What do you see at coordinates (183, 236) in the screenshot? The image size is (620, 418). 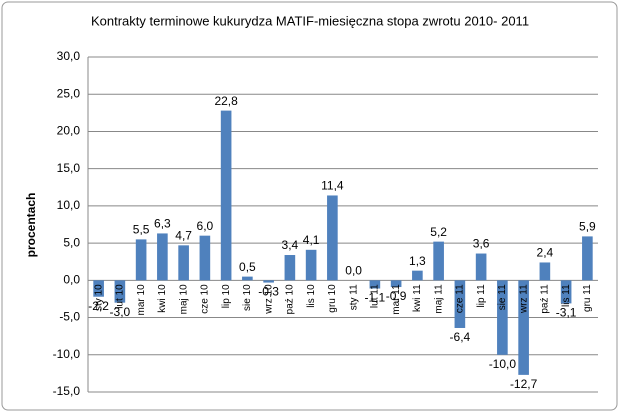 I see `value-label: 4,7` at bounding box center [183, 236].